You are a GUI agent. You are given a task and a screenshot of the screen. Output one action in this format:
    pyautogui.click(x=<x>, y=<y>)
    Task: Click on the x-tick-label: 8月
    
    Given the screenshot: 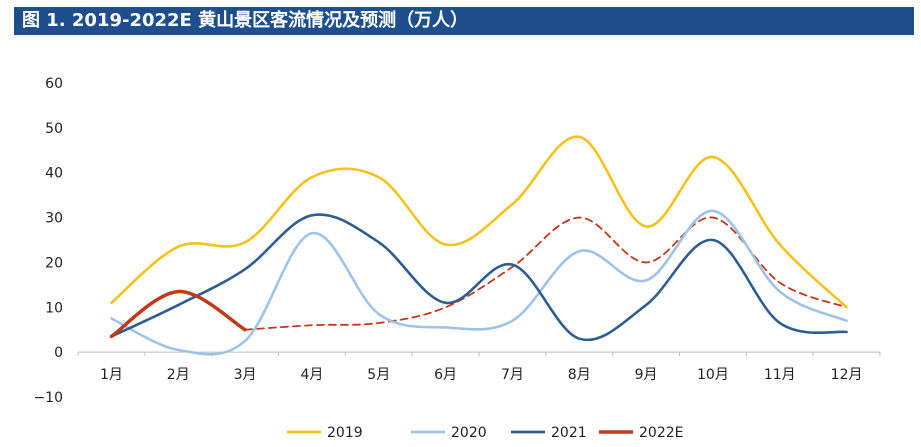 What is the action you would take?
    pyautogui.click(x=579, y=375)
    